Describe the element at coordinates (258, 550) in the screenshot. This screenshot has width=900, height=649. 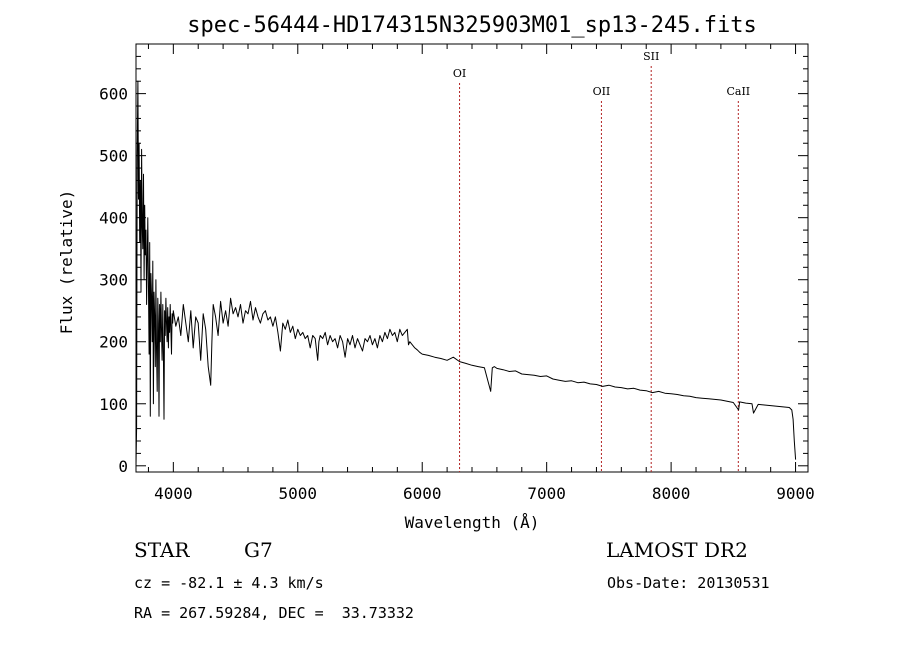
I see `spectral-subclass: G7` at that location.